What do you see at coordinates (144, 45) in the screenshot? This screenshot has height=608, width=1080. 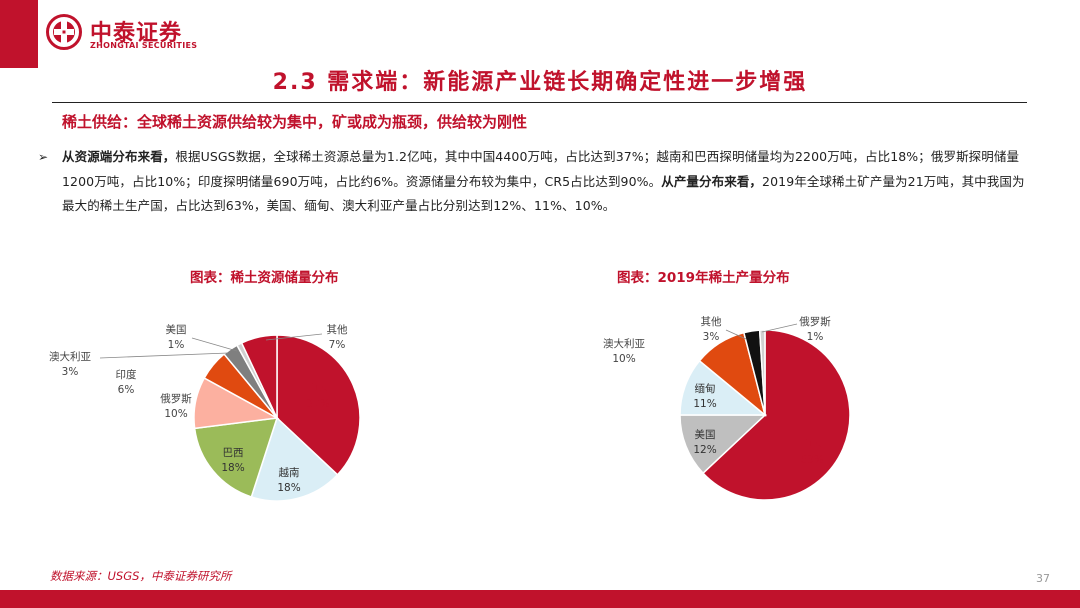 I see `brand-name-en: ZHONGTAI SECURITIES` at bounding box center [144, 45].